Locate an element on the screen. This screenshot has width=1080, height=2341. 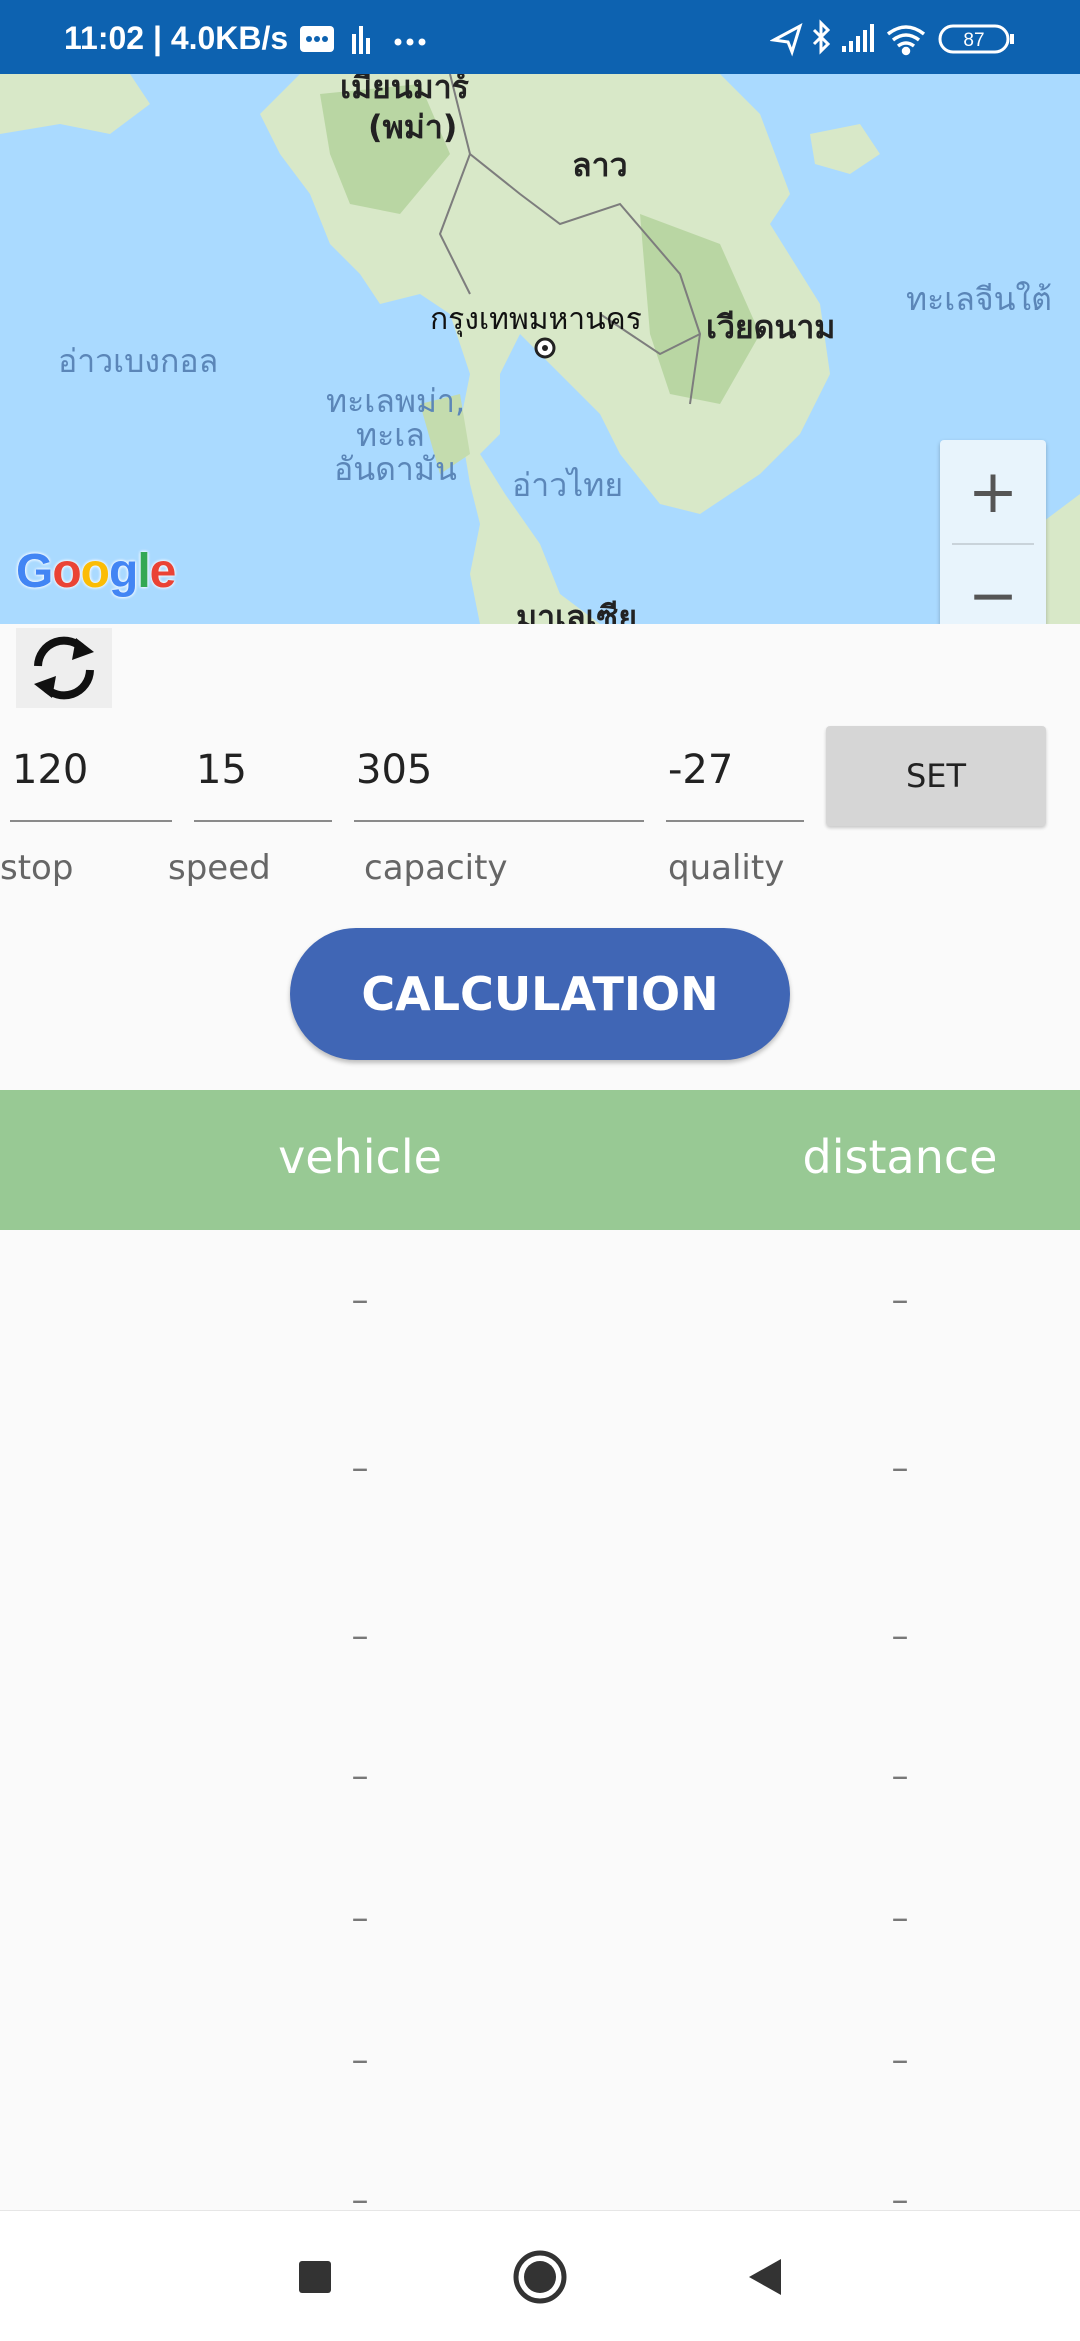
home-button is located at coordinates (540, 2277).